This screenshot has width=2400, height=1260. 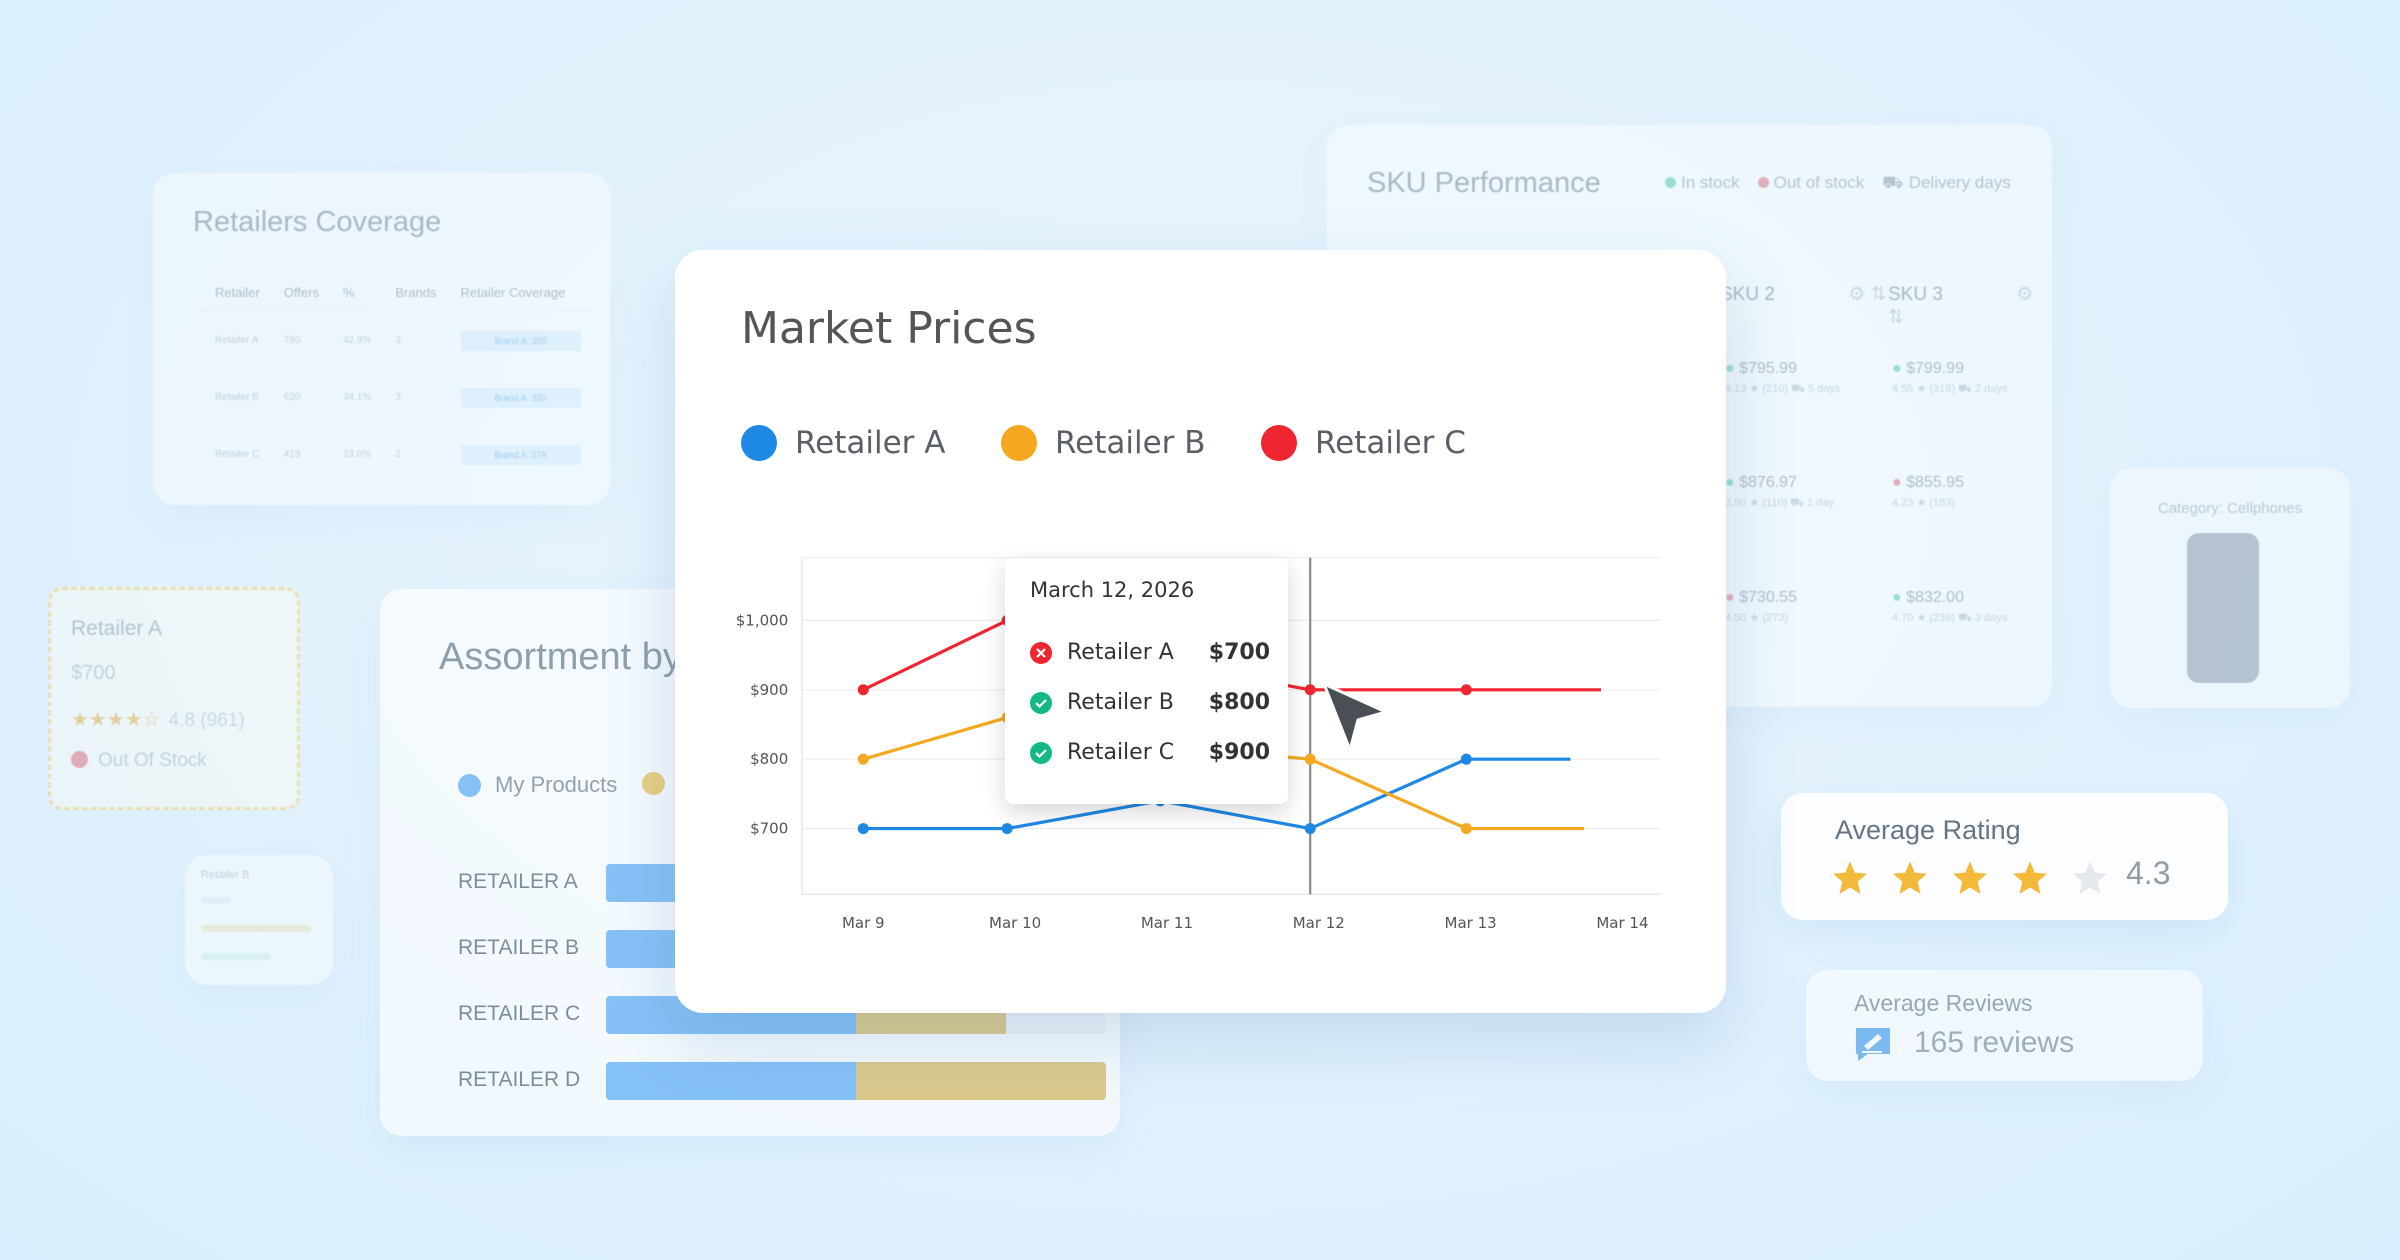 I want to click on tooltip-price: $800, so click(x=1239, y=702).